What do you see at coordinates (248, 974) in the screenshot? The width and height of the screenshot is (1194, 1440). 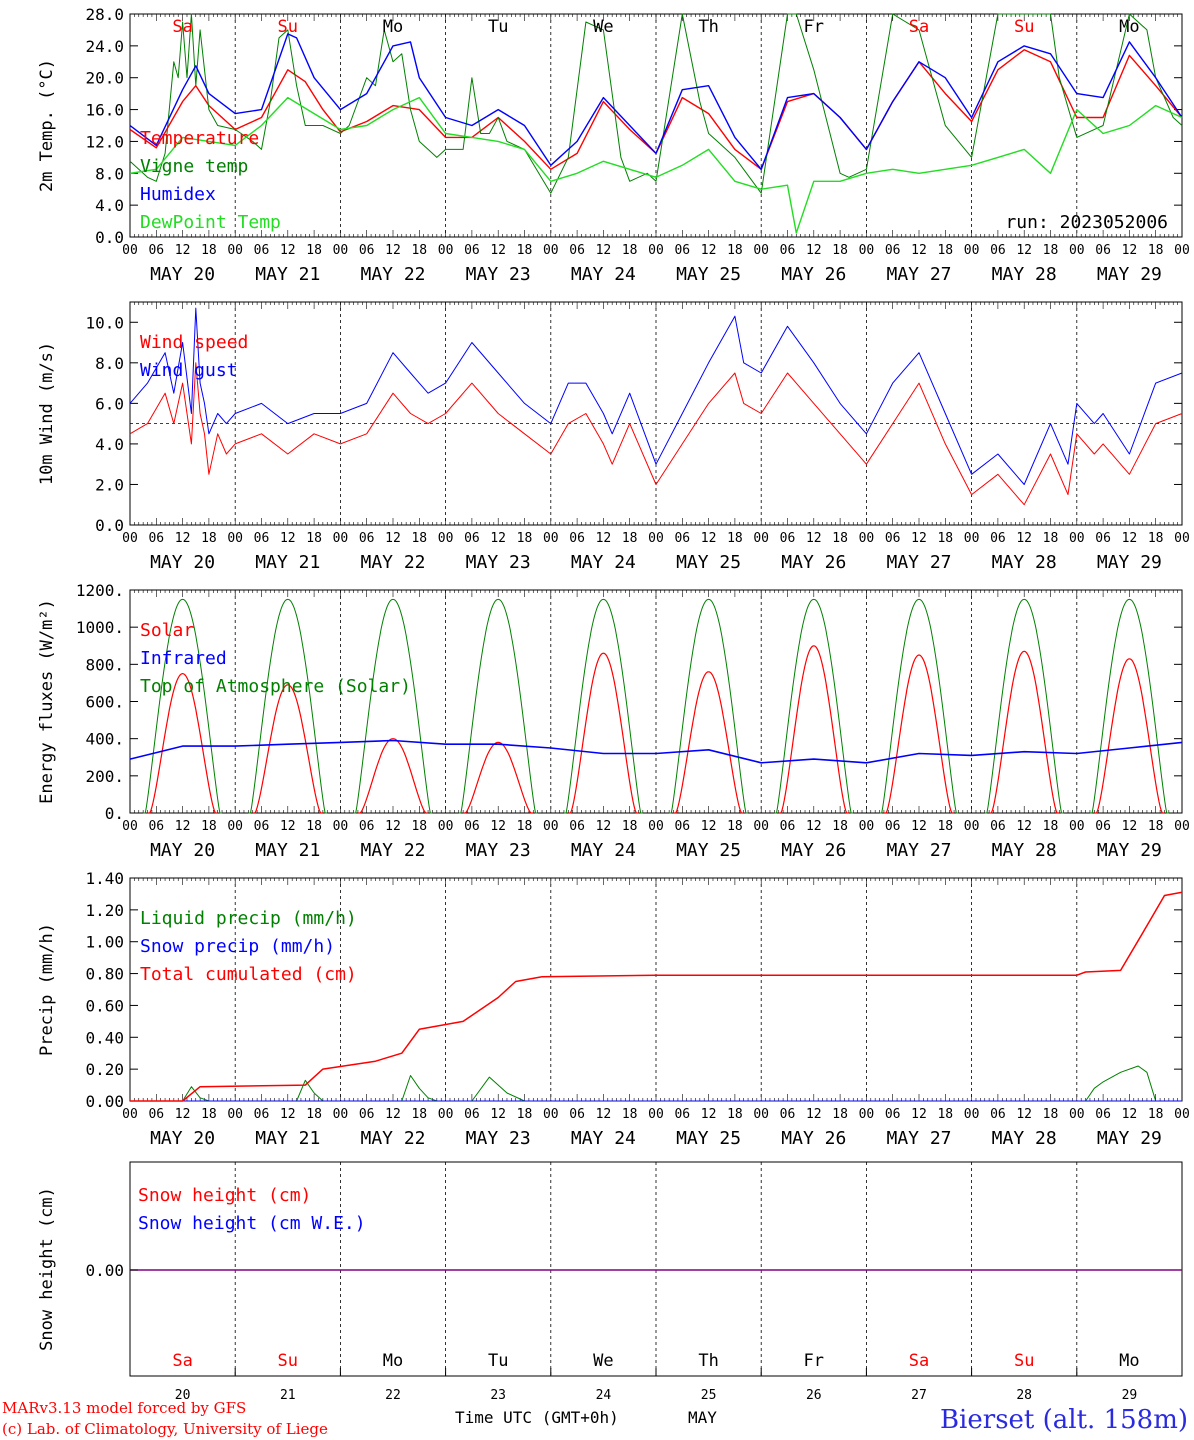 I see `legend-entry: Total cumulated (cm)` at bounding box center [248, 974].